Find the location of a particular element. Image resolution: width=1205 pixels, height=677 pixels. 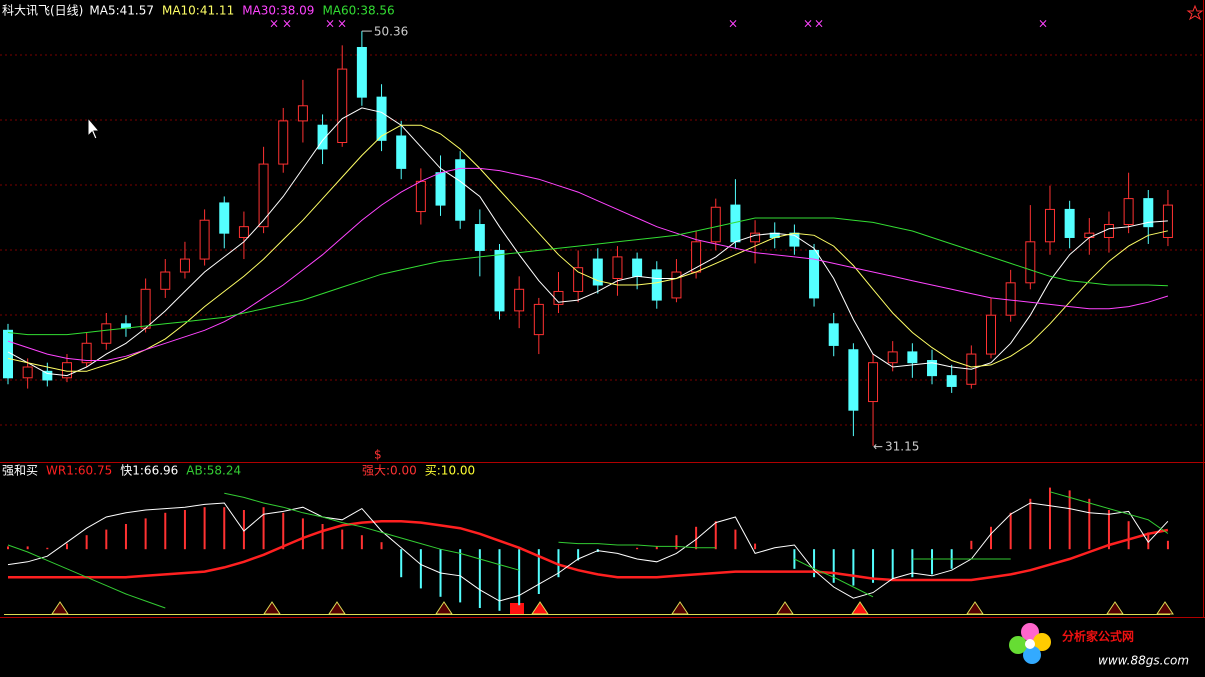

logo-center is located at coordinates (1030, 644).